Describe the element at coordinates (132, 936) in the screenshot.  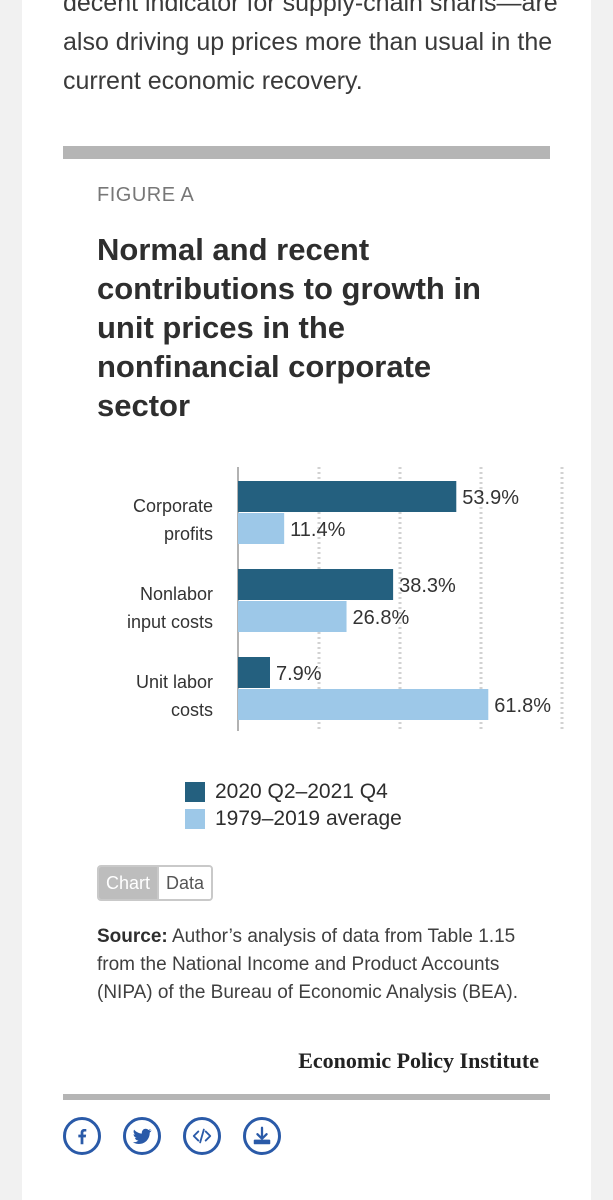
I see `source-prefix: Source:` at that location.